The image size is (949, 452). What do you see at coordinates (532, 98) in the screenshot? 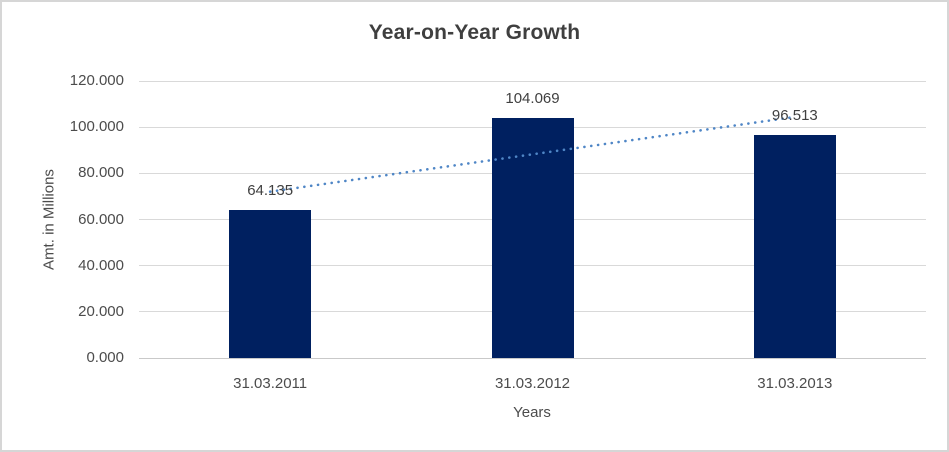
I see `data-label: 104.069` at bounding box center [532, 98].